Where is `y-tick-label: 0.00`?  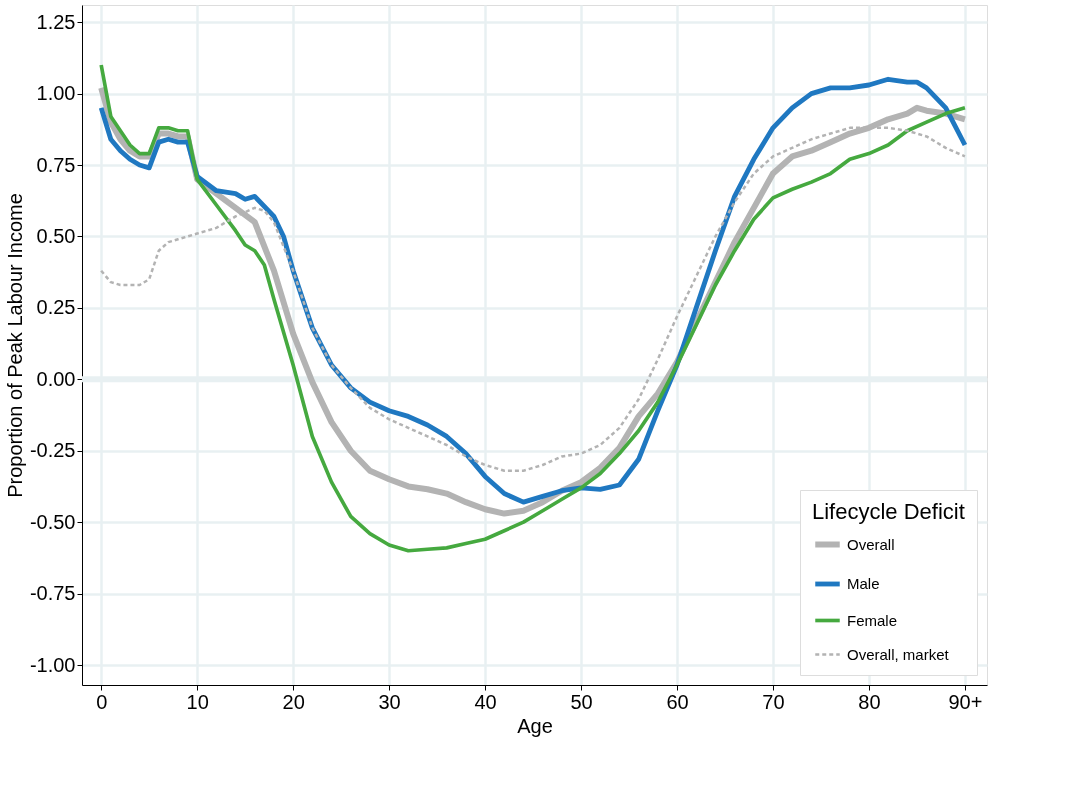 y-tick-label: 0.00 is located at coordinates (56, 378).